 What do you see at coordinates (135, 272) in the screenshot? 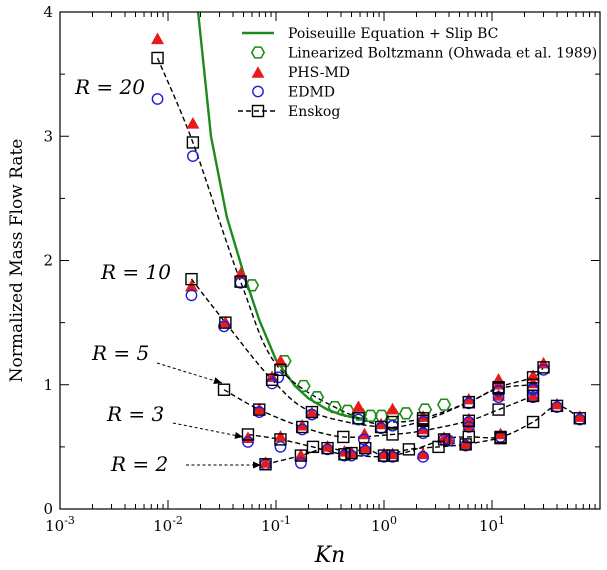
I see `annotation-label: R = 10` at bounding box center [135, 272].